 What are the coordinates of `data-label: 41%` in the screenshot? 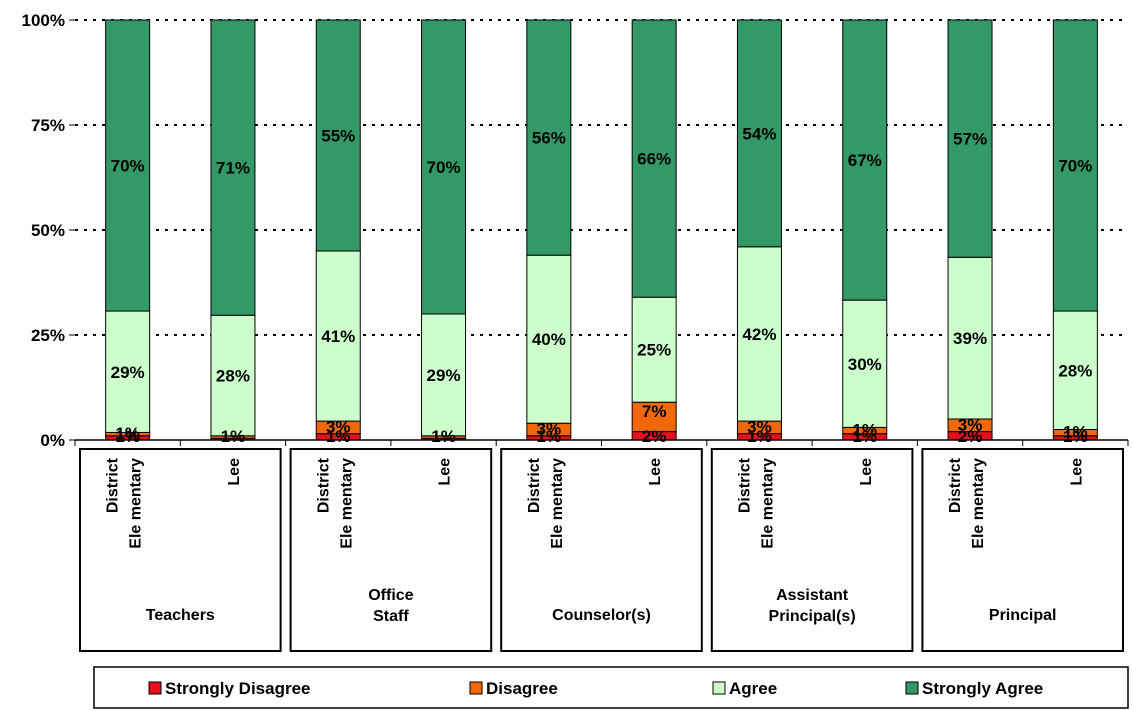 It's located at (338, 336).